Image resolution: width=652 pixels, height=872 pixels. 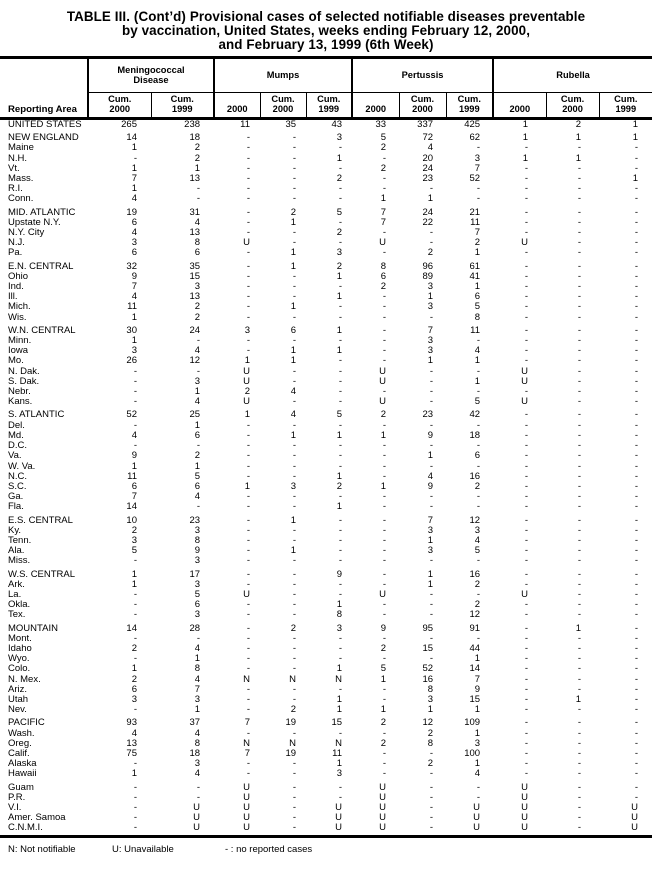 I want to click on table-row: Ky. 2 3 - - - - 3 3 - - -, so click(x=326, y=530).